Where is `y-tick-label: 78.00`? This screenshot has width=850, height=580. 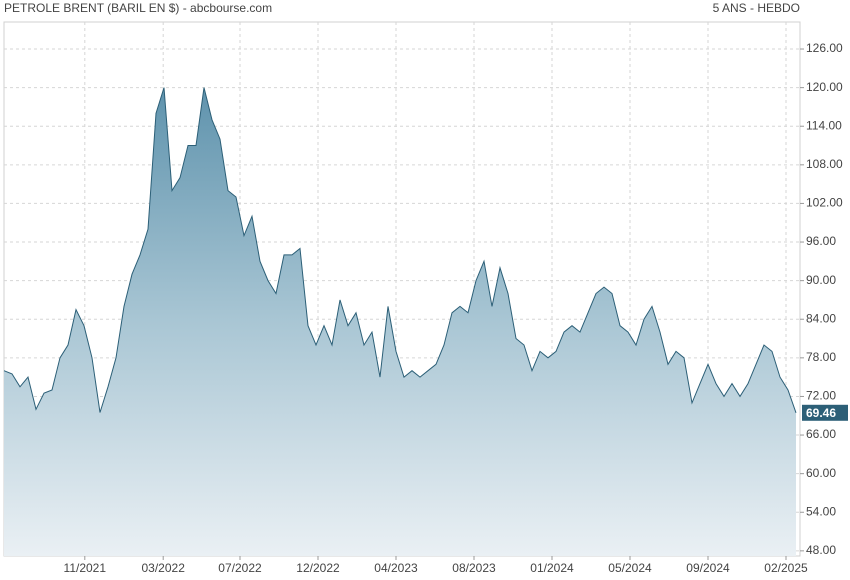
y-tick-label: 78.00 is located at coordinates (821, 357).